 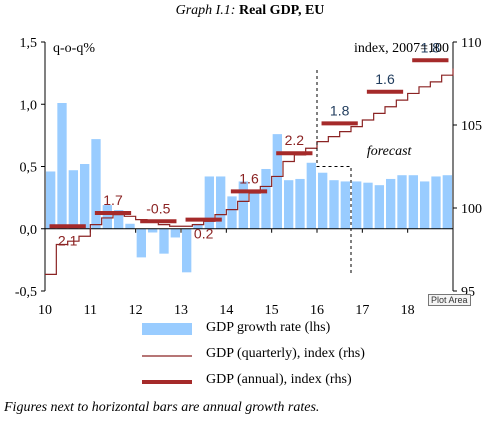 I want to click on left-tick-label: 0,5, so click(x=29, y=168).